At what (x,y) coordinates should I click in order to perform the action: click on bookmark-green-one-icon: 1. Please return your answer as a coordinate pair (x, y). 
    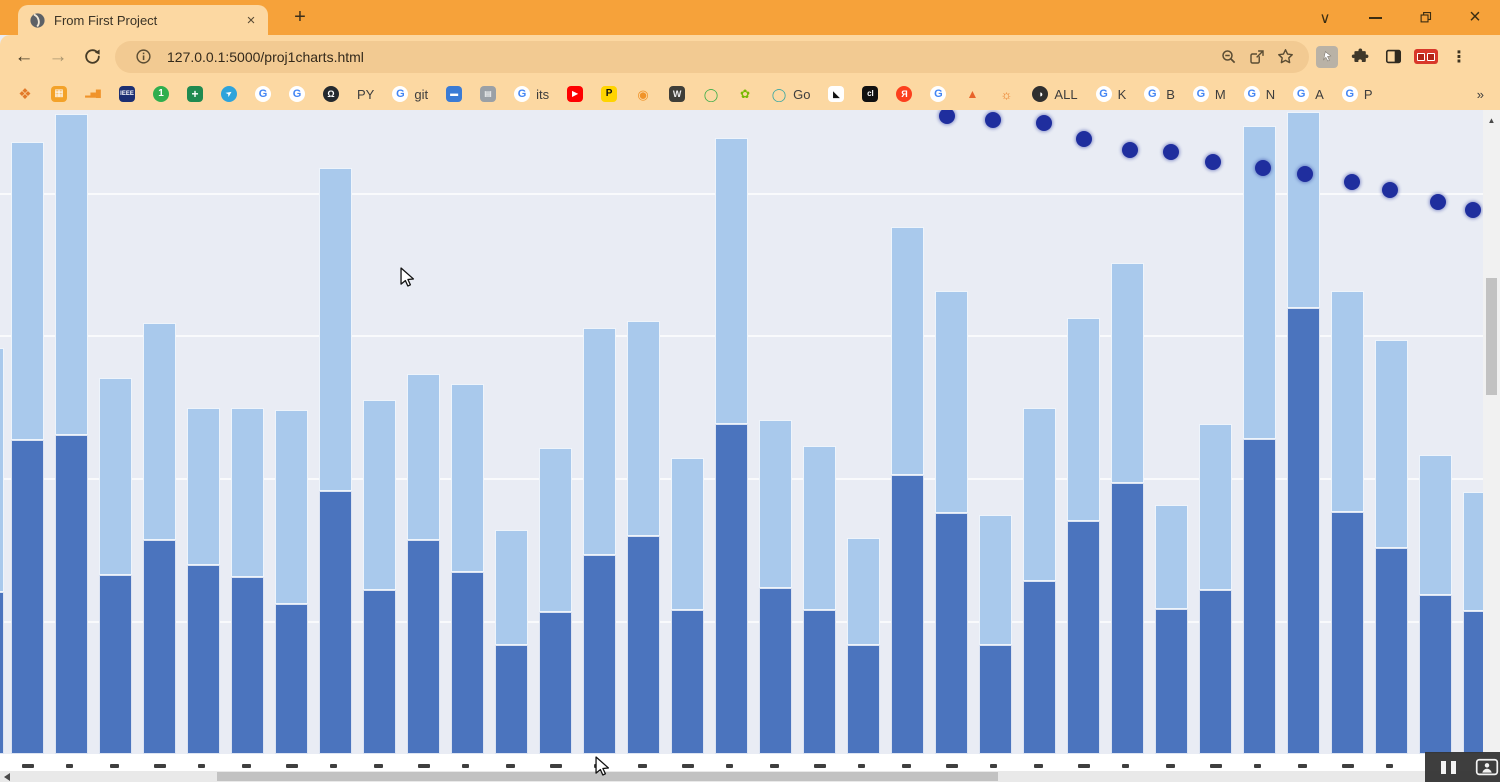
    Looking at the image, I should click on (161, 94).